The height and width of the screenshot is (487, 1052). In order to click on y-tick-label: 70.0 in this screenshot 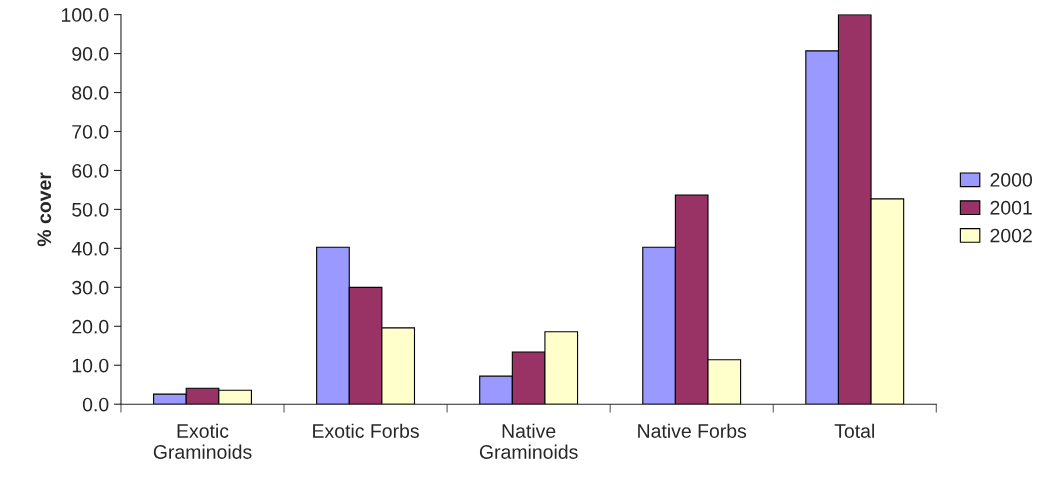, I will do `click(90, 131)`.